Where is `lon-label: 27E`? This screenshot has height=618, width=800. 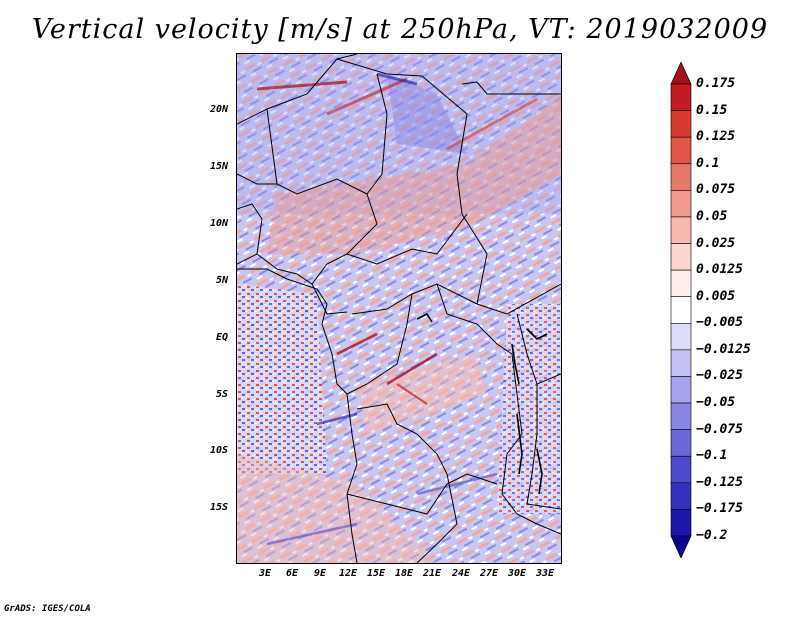
lon-label: 27E is located at coordinates (489, 573).